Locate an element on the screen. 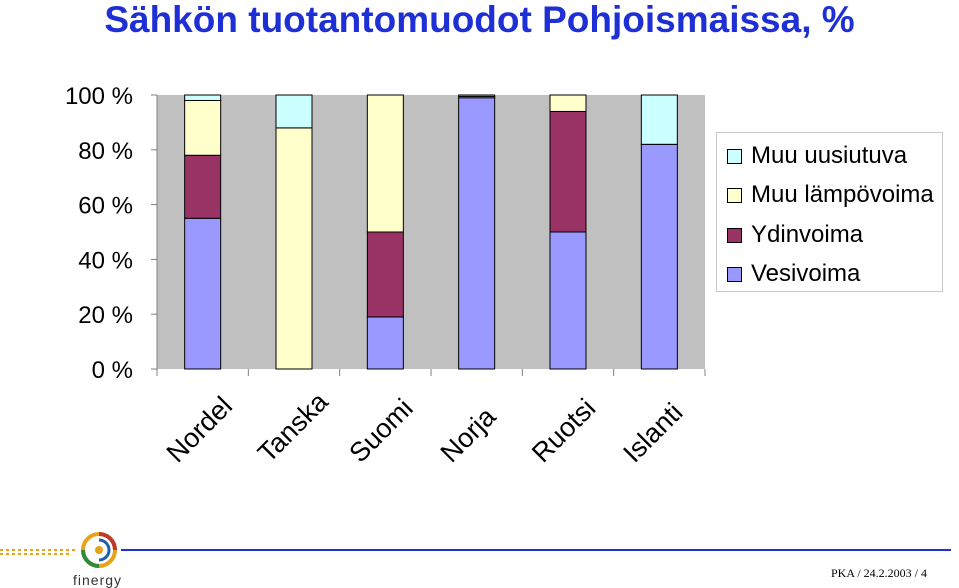 The image size is (959, 588). page-title: Sähkön tuotantomuodot Pohjoismaissa, % is located at coordinates (479, 20).